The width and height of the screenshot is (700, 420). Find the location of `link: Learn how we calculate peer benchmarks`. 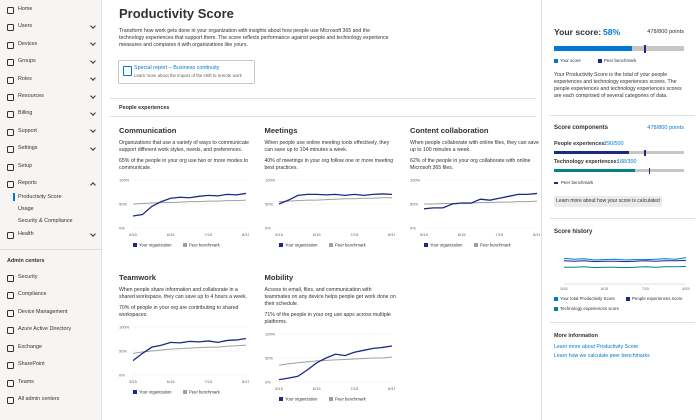

link: Learn how we calculate peer benchmarks is located at coordinates (602, 356).